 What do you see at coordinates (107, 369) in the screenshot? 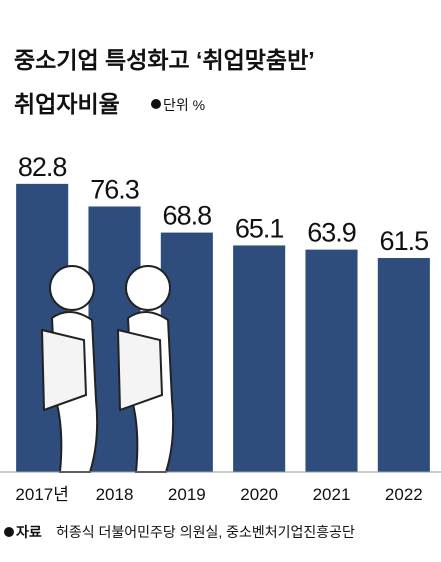
I see `illustration` at bounding box center [107, 369].